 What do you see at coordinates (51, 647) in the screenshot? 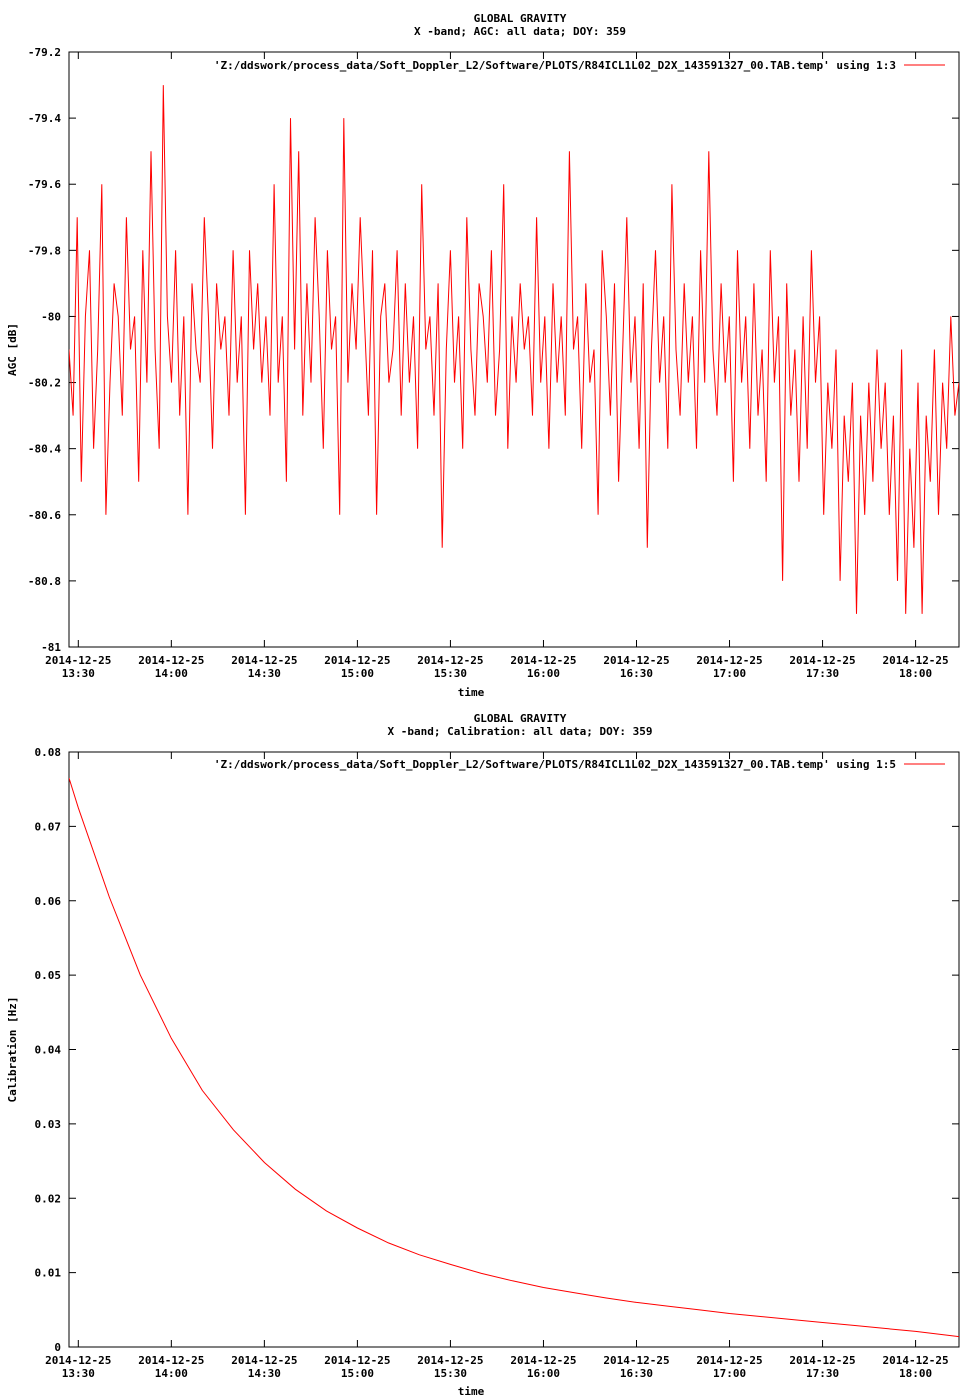
I see `y-tick-label: -81` at bounding box center [51, 647].